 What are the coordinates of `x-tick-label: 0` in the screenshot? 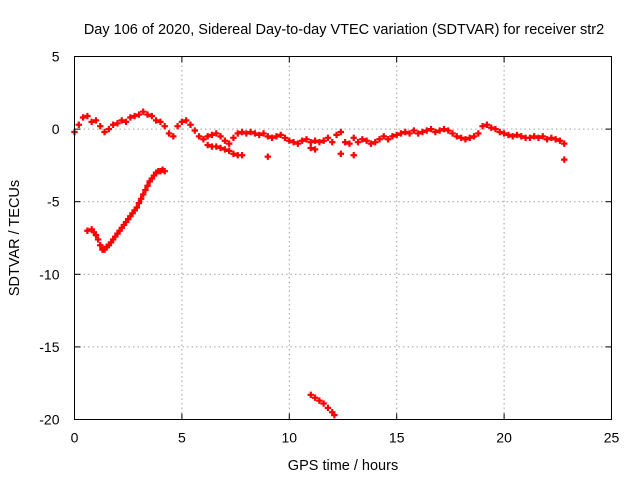 It's located at (75, 438).